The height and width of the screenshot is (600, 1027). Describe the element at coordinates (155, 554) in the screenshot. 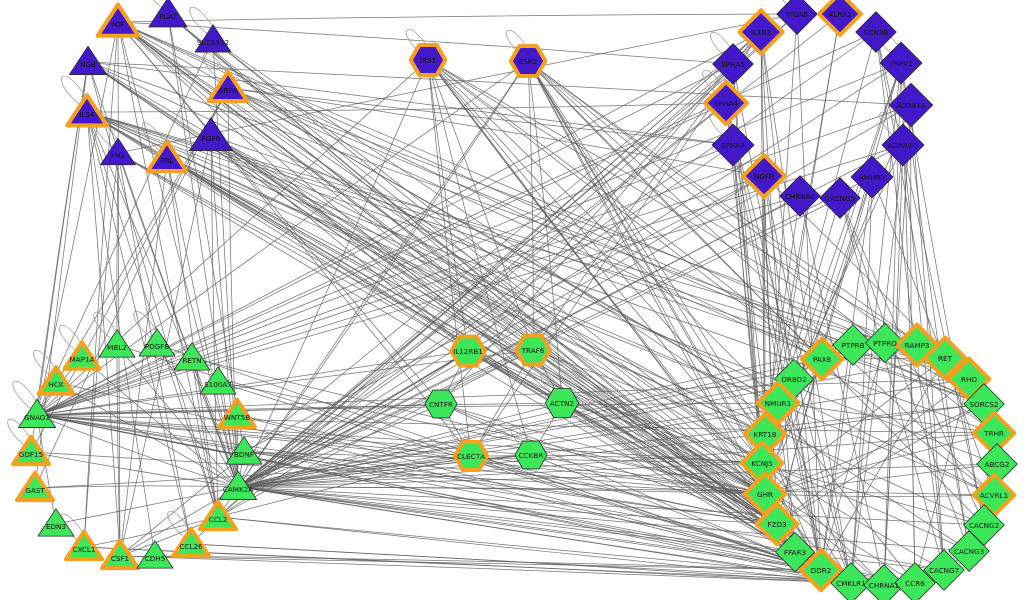

I see `graph-node-cdh5` at that location.